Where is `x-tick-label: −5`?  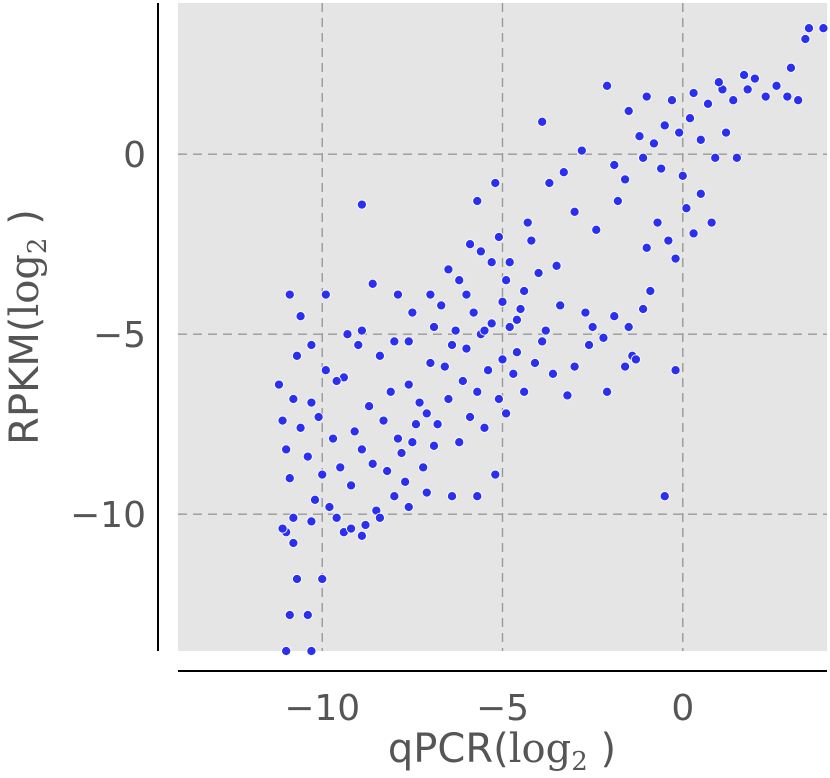 x-tick-label: −5 is located at coordinates (502, 708).